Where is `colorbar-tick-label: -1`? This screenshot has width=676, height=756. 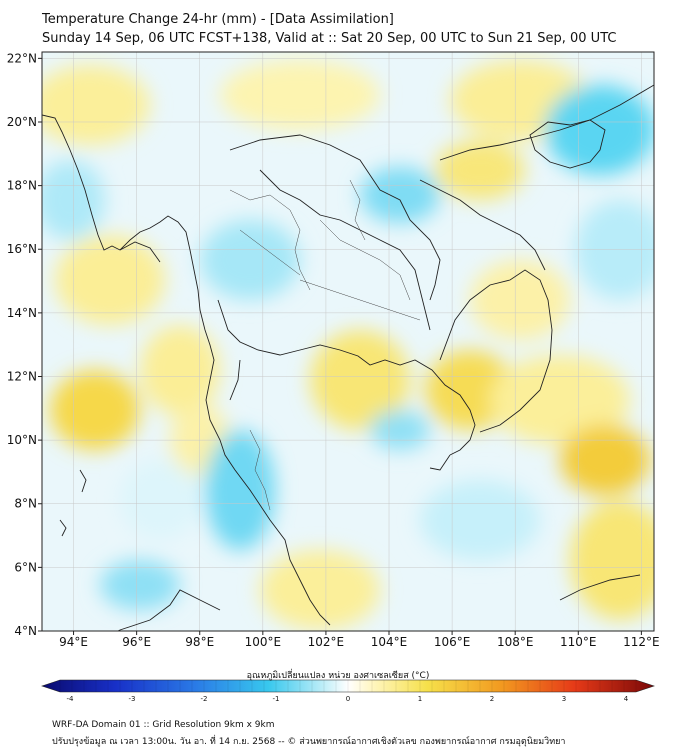 colorbar-tick-label: -1 is located at coordinates (276, 699).